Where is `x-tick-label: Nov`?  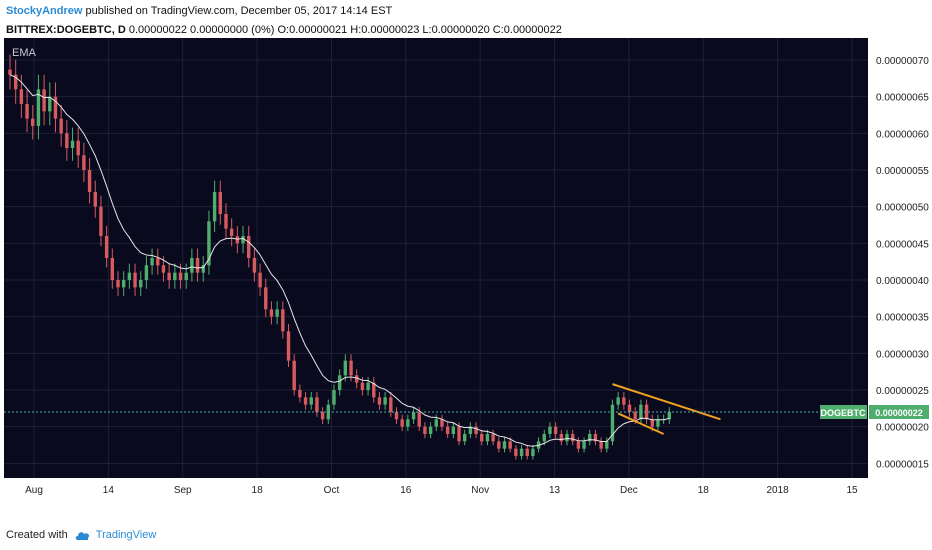
x-tick-label: Nov is located at coordinates (480, 490).